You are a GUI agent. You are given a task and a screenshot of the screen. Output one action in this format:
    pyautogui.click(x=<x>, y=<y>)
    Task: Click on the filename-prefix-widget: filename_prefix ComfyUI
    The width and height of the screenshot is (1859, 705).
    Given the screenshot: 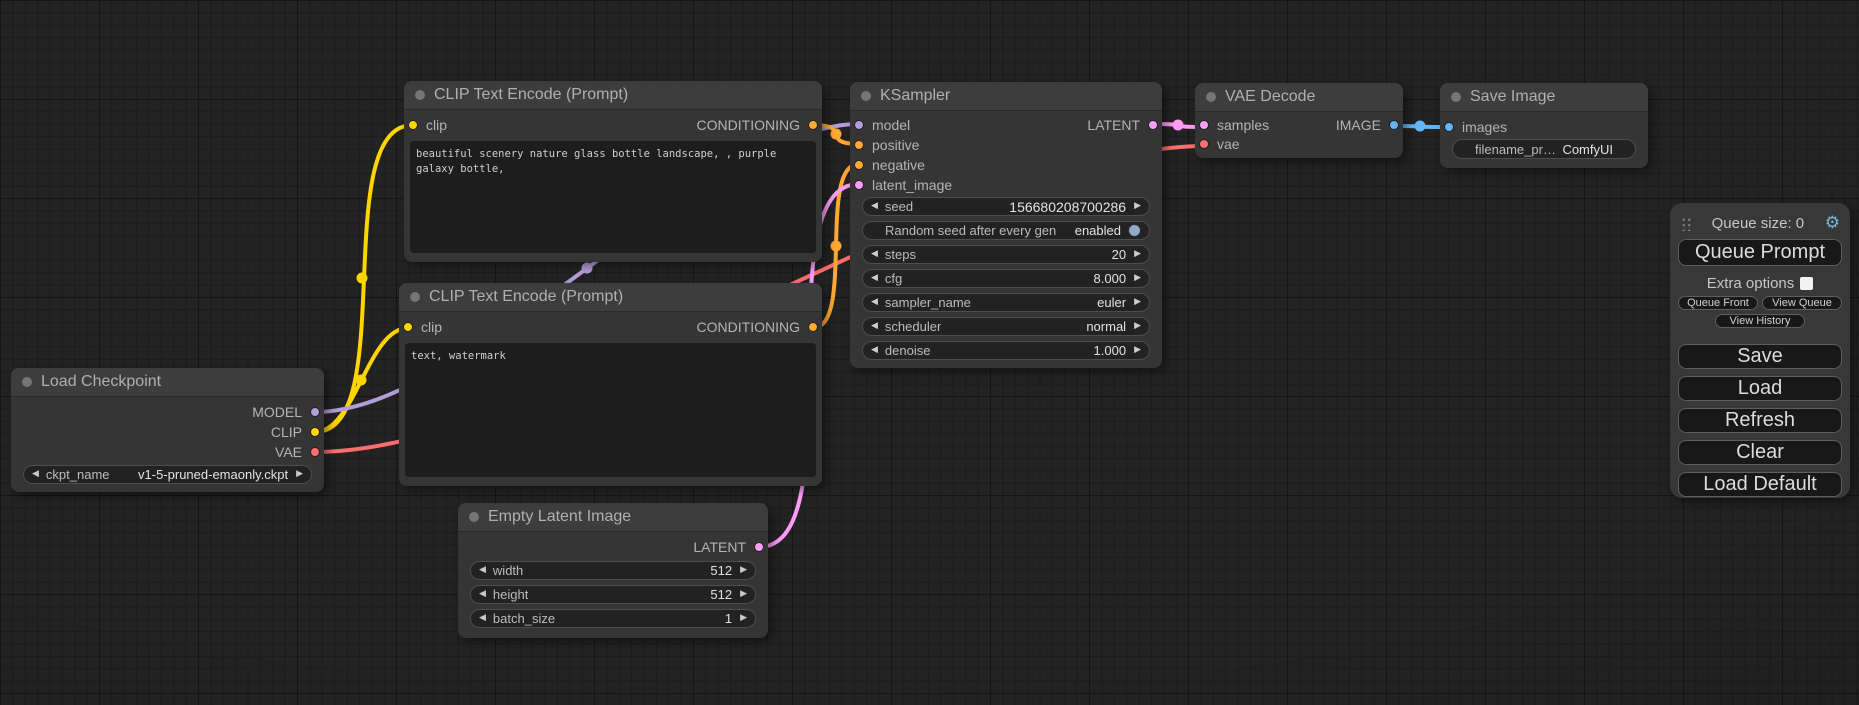 What is the action you would take?
    pyautogui.click(x=1544, y=149)
    